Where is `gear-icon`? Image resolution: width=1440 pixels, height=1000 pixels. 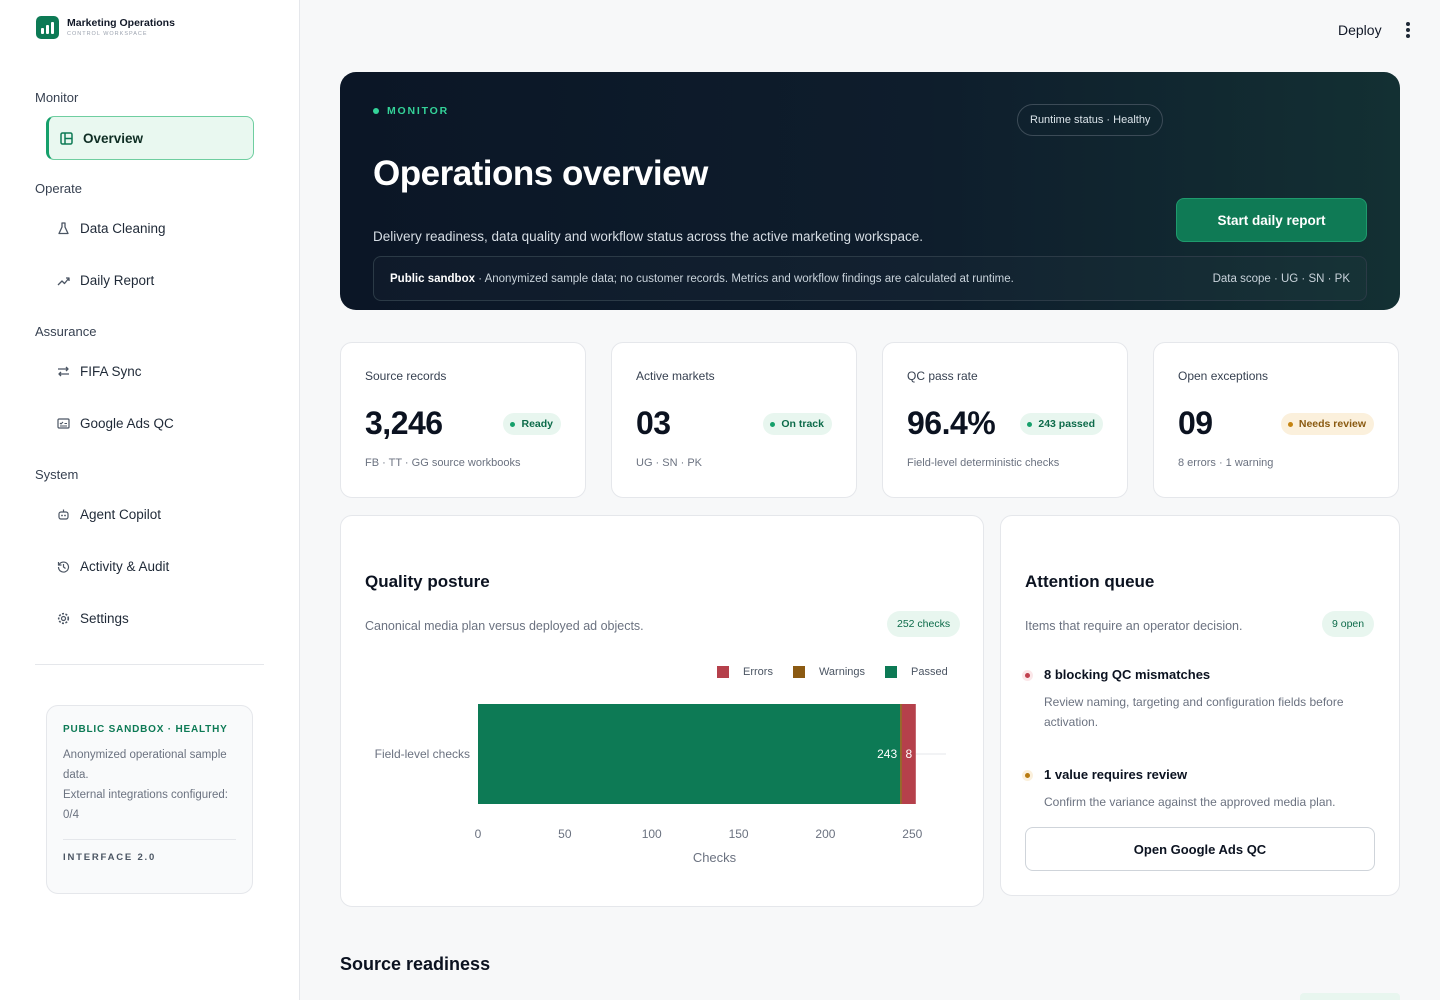 gear-icon is located at coordinates (63, 618).